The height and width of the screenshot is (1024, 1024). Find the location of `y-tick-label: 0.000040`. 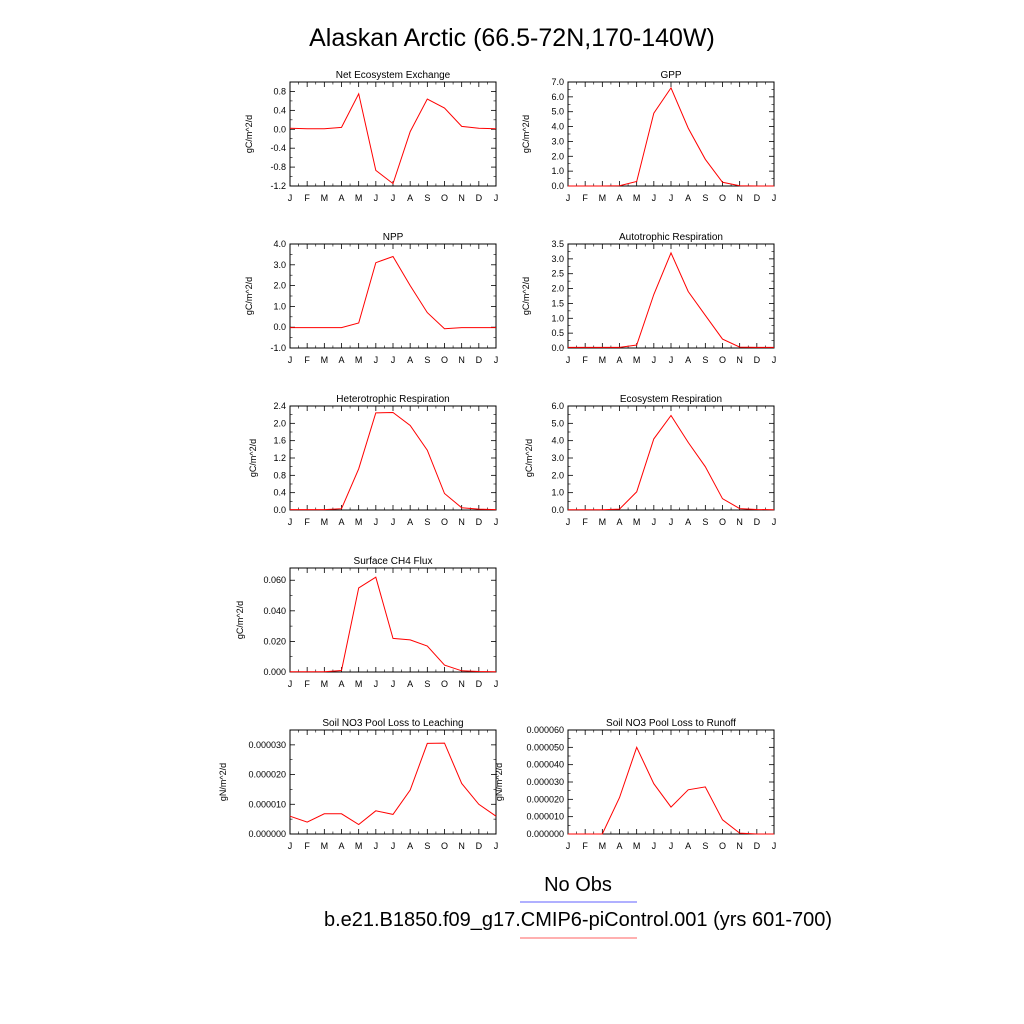

y-tick-label: 0.000040 is located at coordinates (545, 765).